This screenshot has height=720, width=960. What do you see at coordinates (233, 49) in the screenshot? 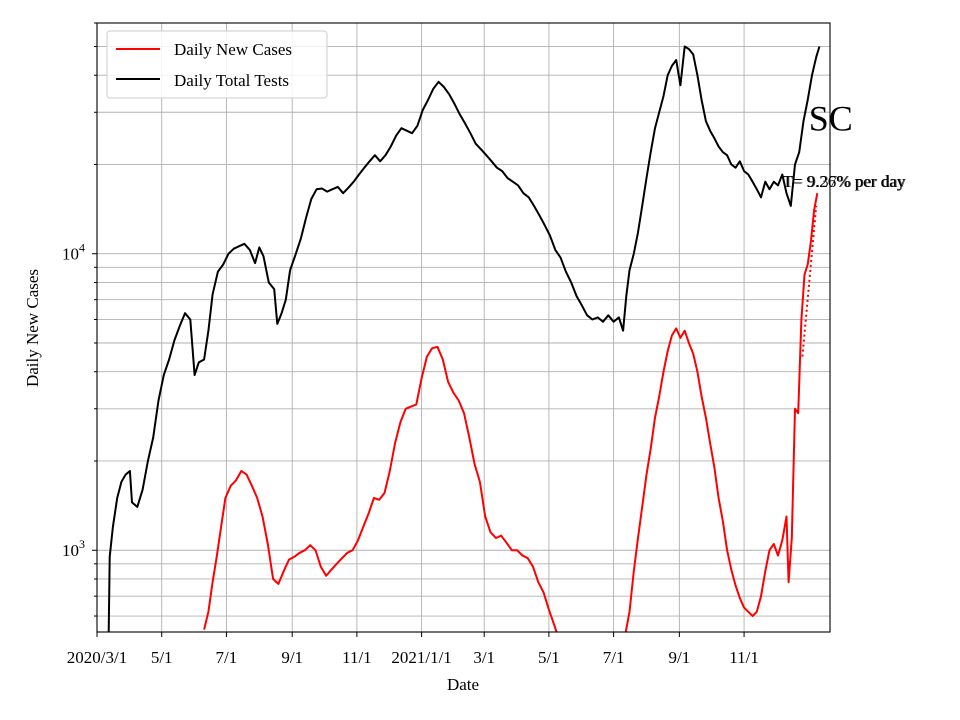
I see `legend-label-cases: Daily New Cases` at bounding box center [233, 49].